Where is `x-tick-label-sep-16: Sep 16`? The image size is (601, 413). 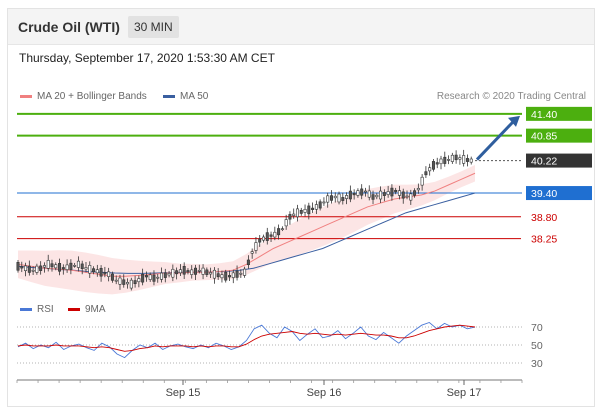
x-tick-label-sep-16: Sep 16 is located at coordinates (324, 393).